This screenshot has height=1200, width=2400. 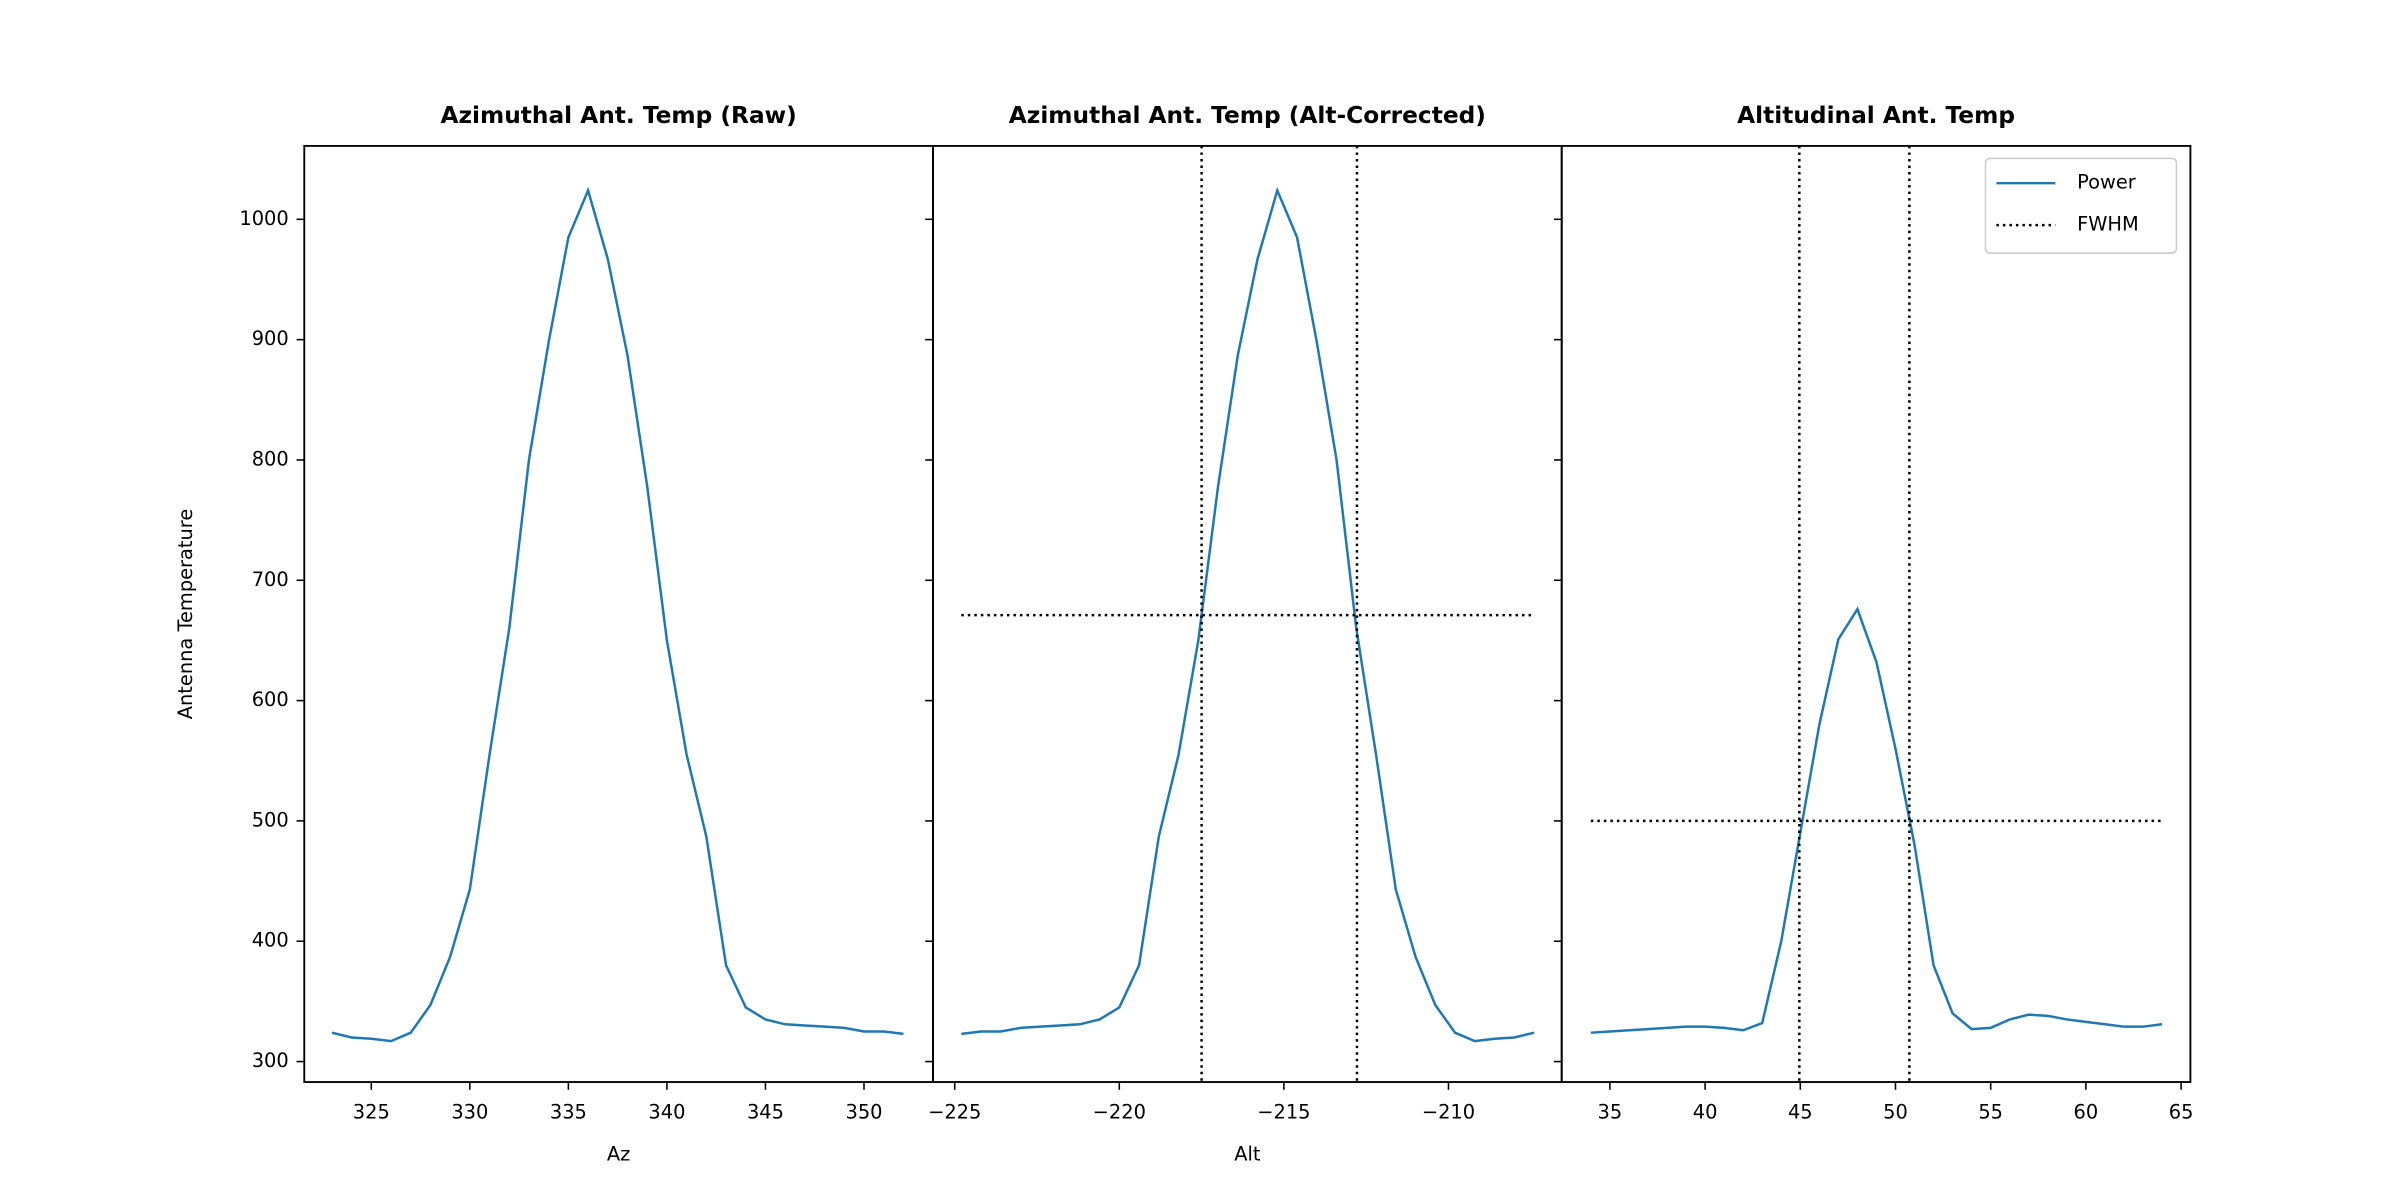 What do you see at coordinates (1283, 1112) in the screenshot?
I see `x-tick-label: −215` at bounding box center [1283, 1112].